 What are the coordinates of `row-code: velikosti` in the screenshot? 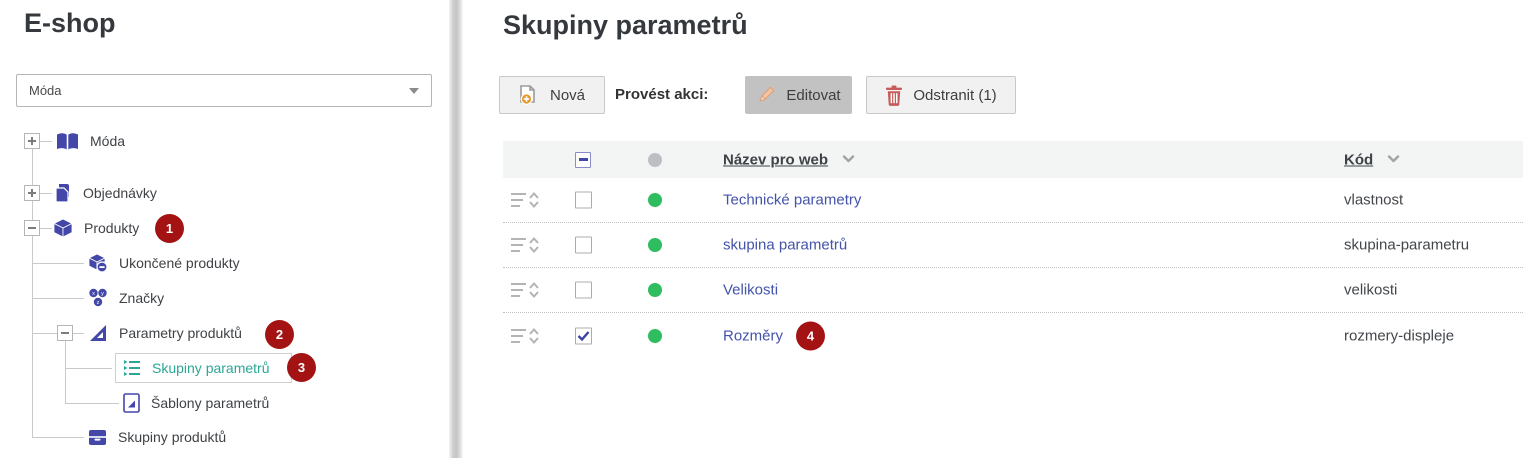 It's located at (1371, 290).